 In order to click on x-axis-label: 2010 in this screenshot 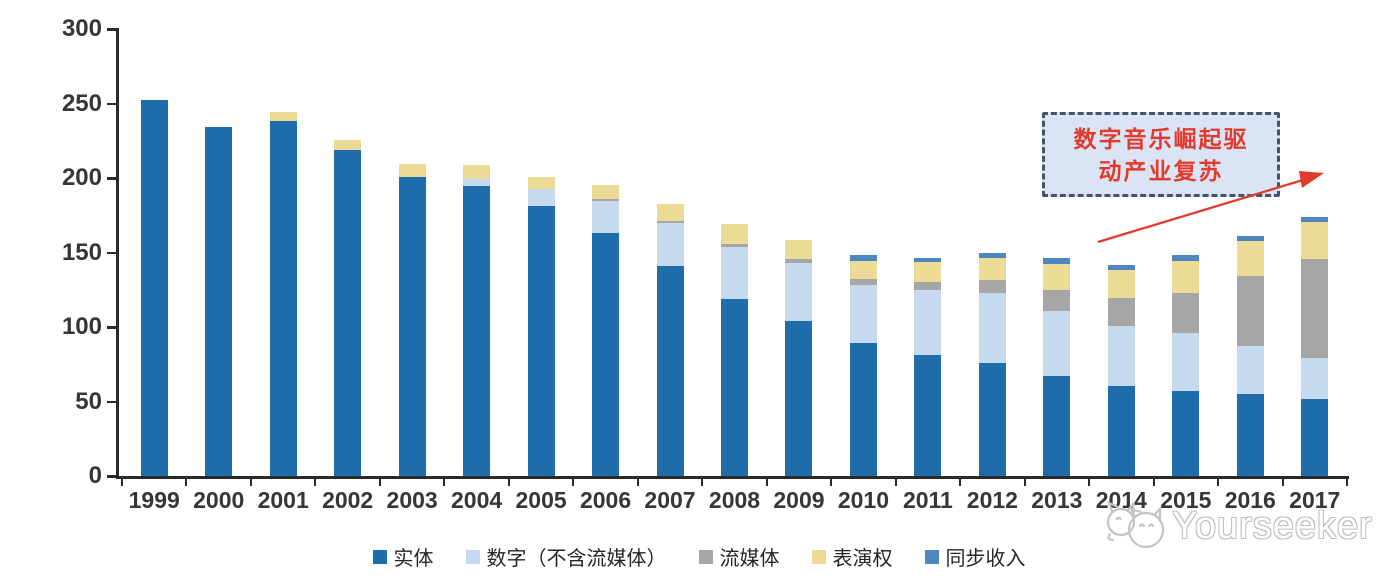, I will do `click(863, 500)`.